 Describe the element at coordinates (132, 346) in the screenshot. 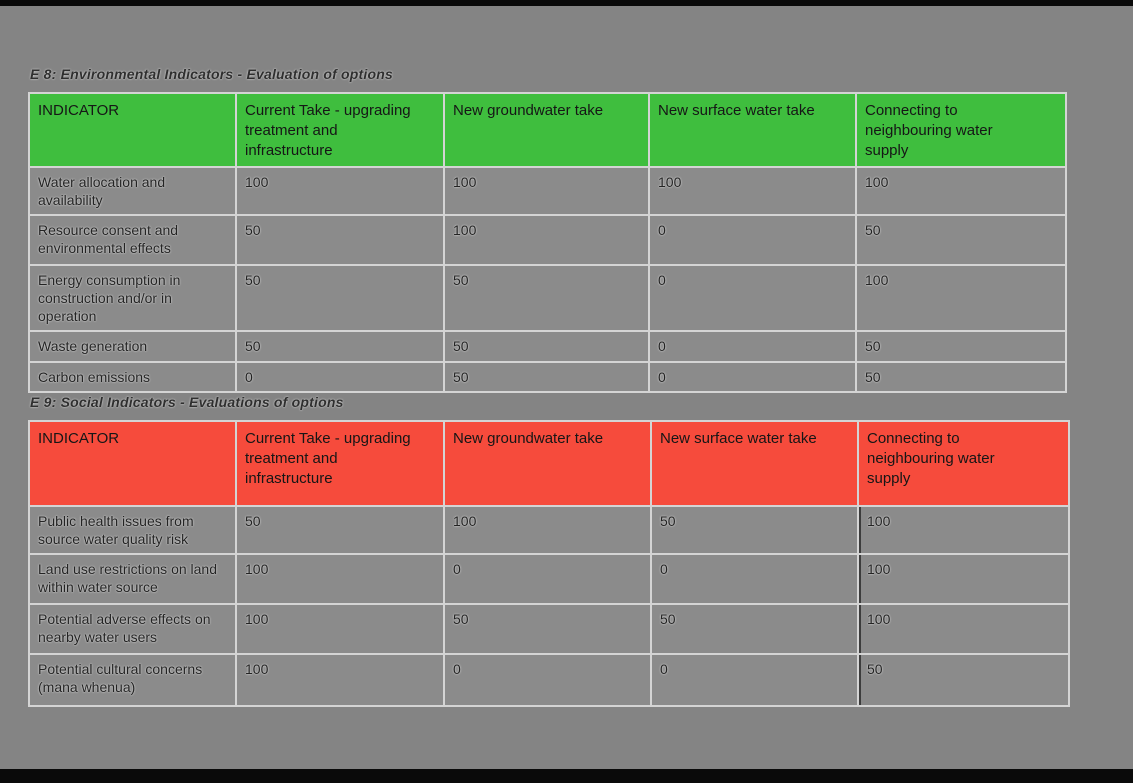

I see `indicator-cell: Waste generation` at that location.